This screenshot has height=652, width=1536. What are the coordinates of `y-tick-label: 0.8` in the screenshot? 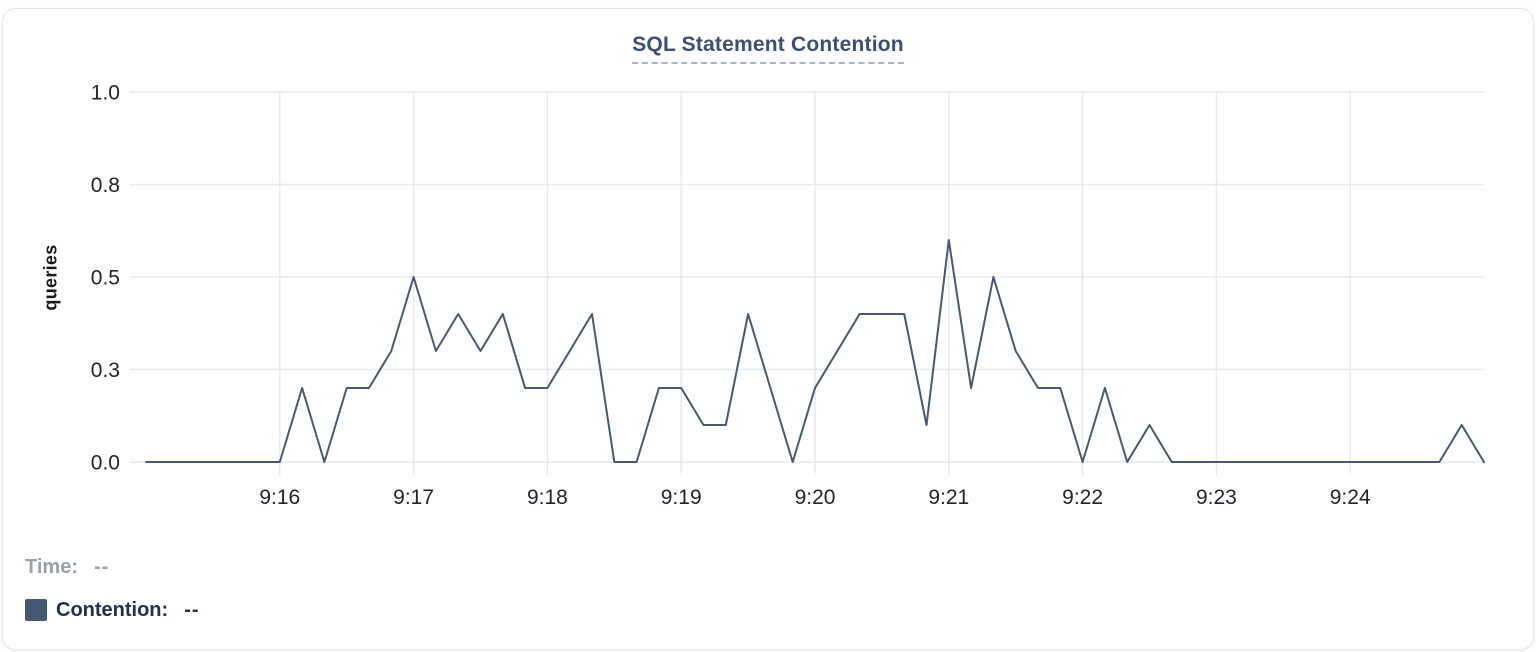 It's located at (105, 185).